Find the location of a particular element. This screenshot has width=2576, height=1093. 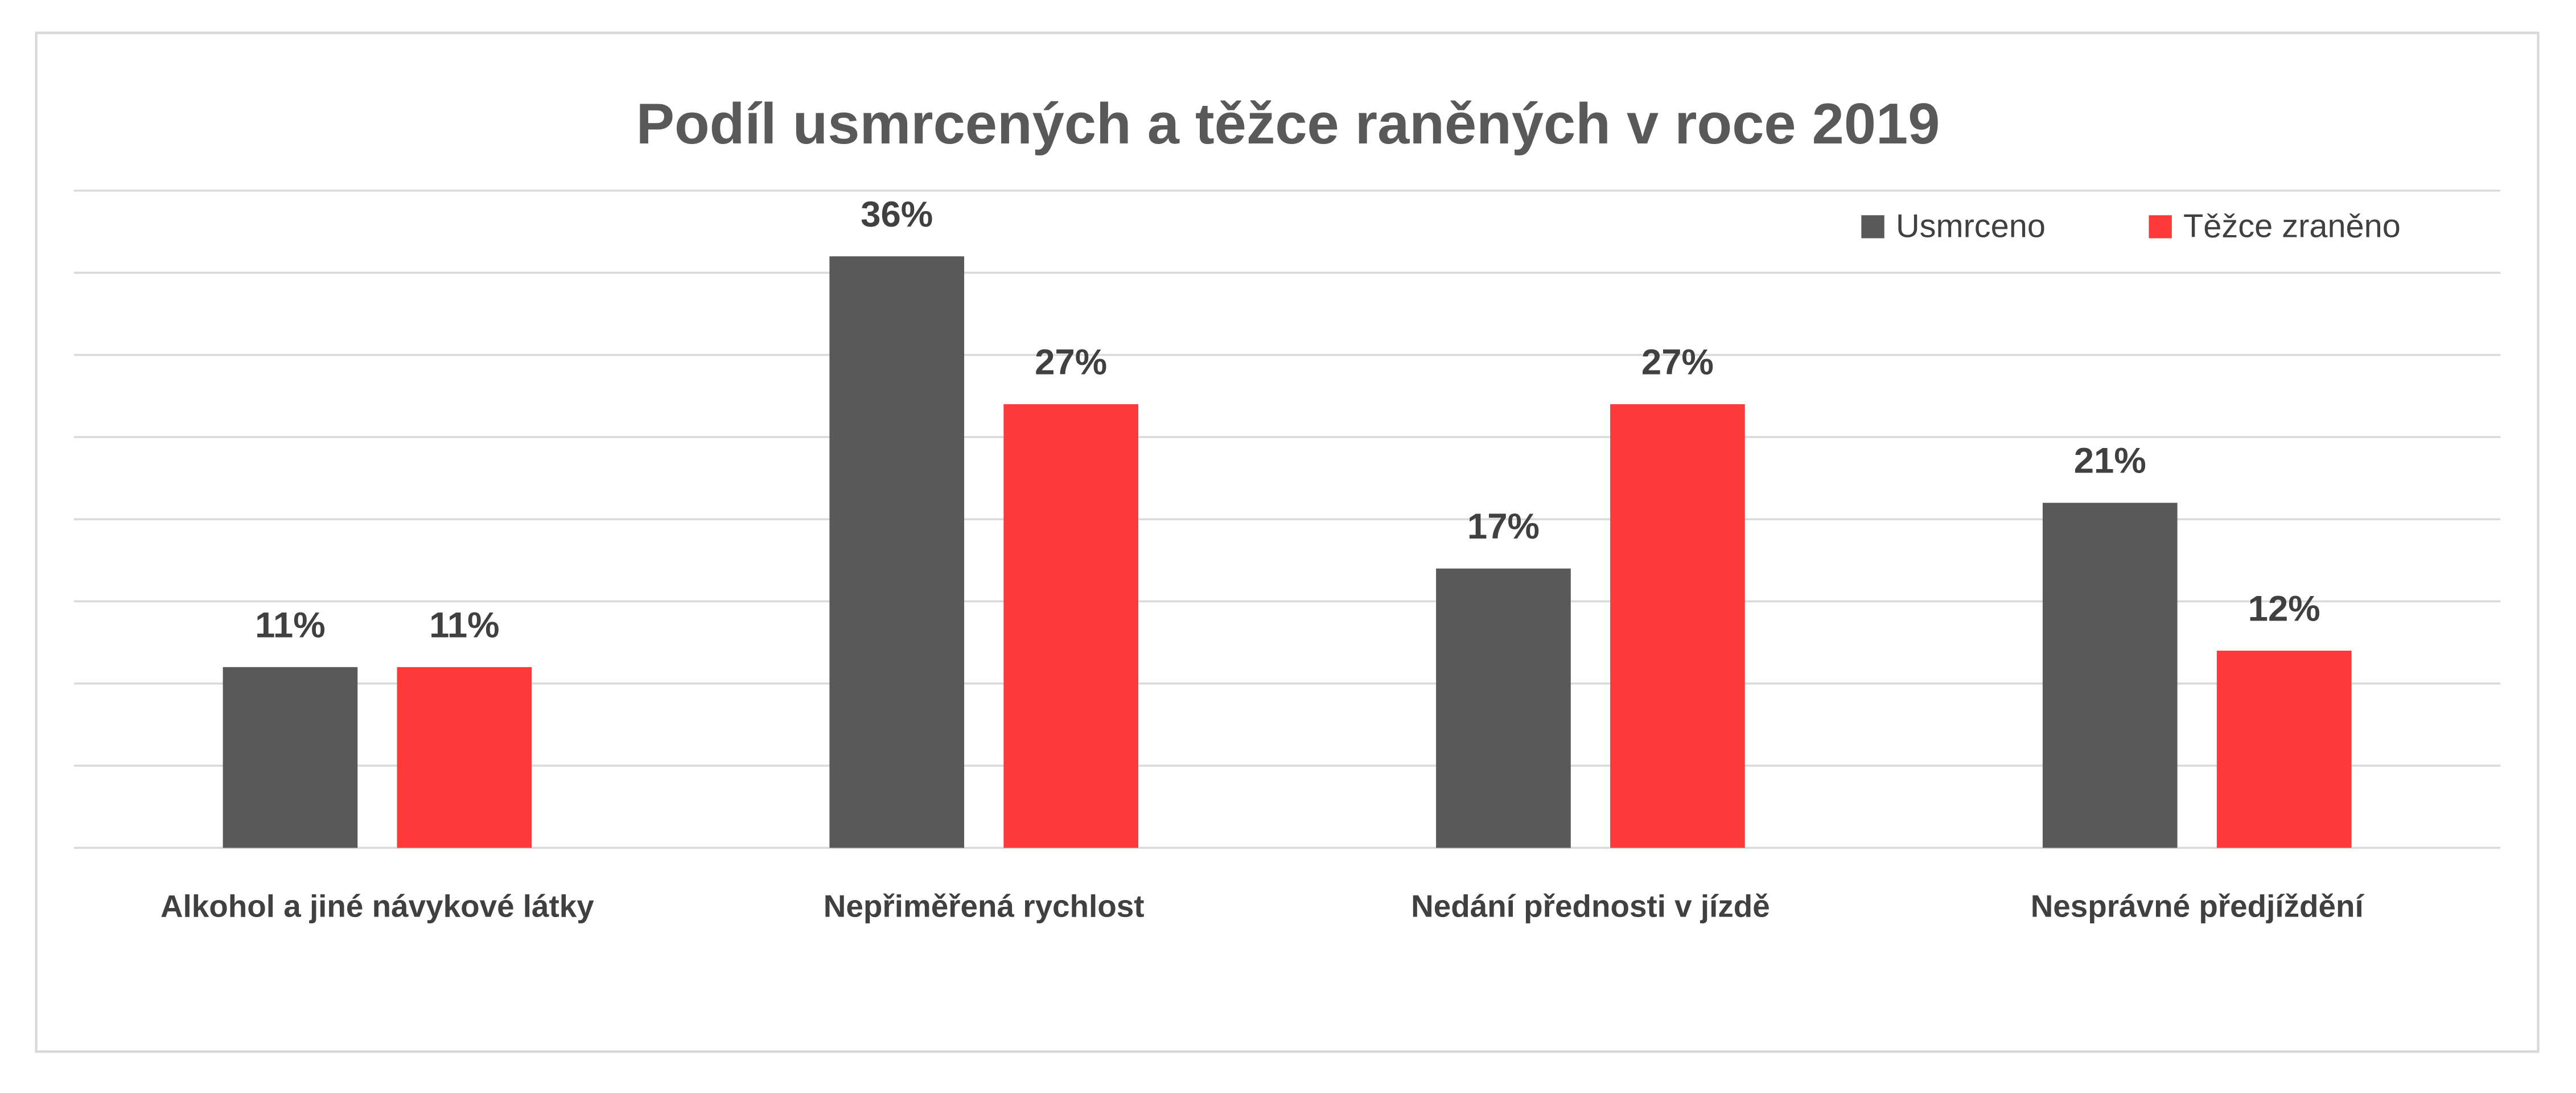

x-tick-label: Nesprávné předjíždění is located at coordinates (2198, 906).